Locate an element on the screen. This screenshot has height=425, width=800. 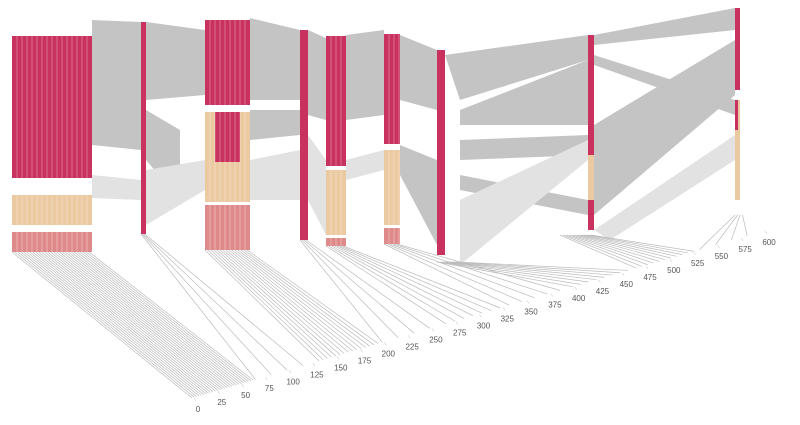
x-tick-label: 100 is located at coordinates (293, 381).